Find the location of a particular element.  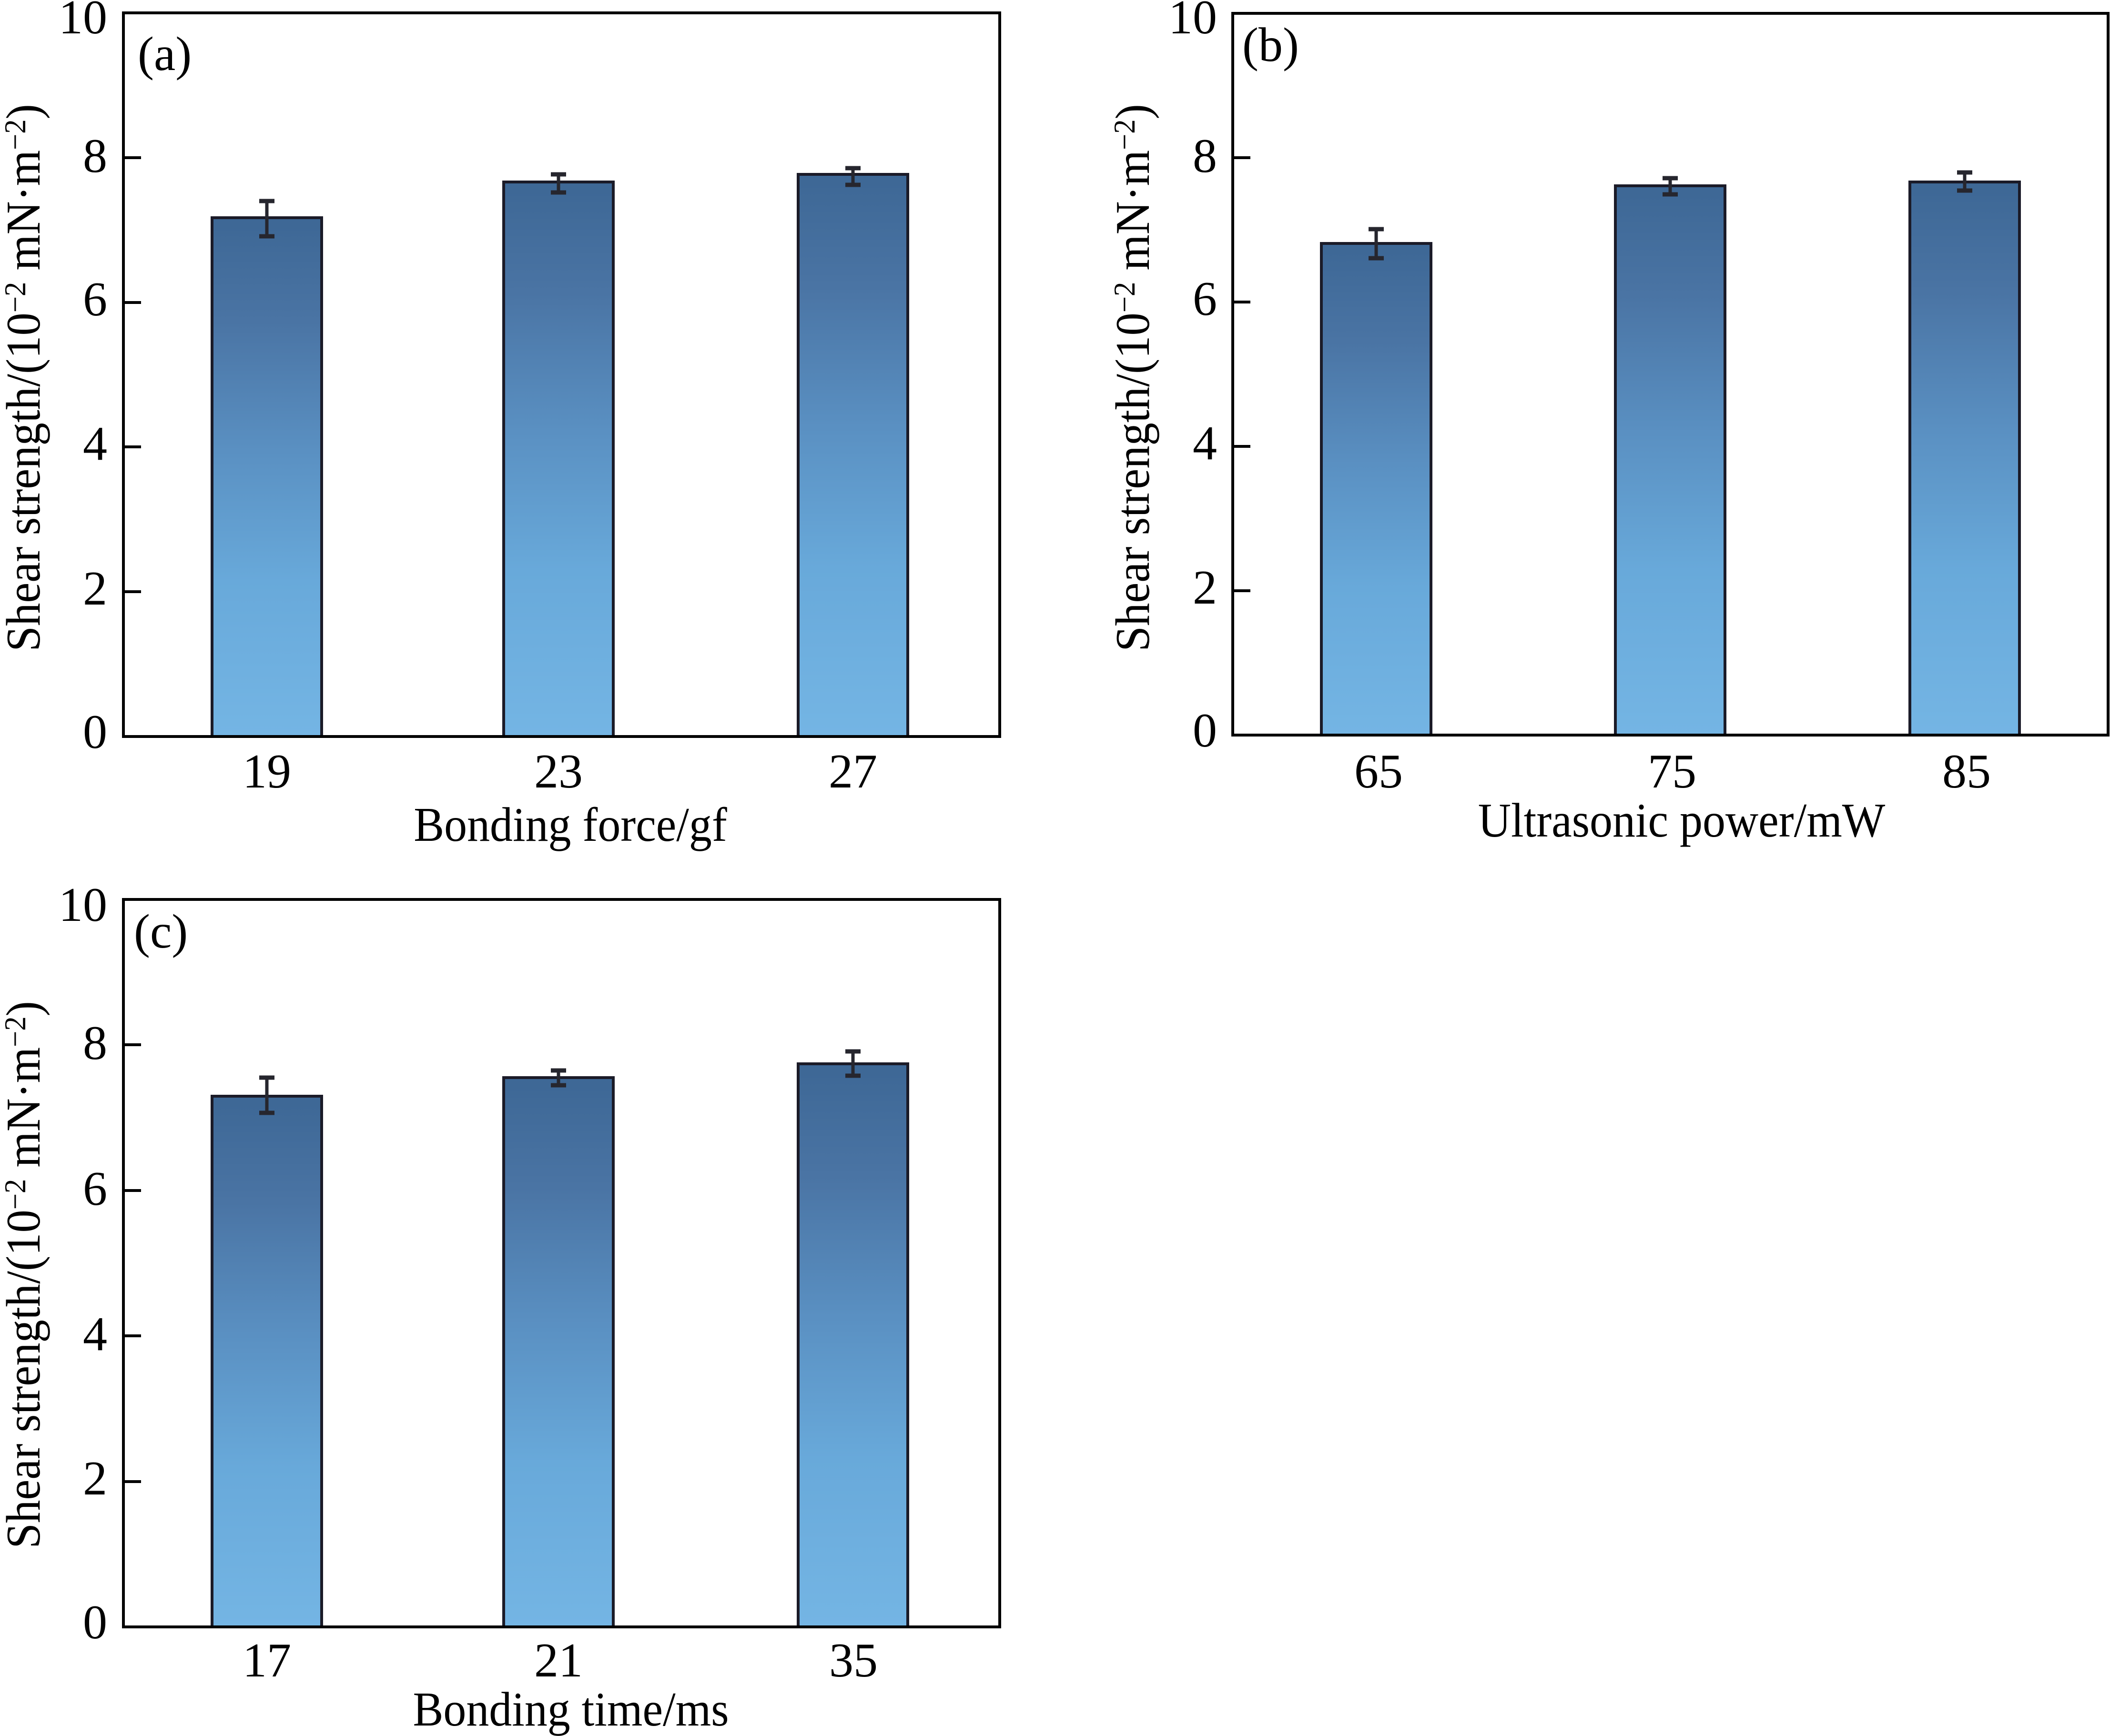

svg-text: 27 is located at coordinates (853, 771).